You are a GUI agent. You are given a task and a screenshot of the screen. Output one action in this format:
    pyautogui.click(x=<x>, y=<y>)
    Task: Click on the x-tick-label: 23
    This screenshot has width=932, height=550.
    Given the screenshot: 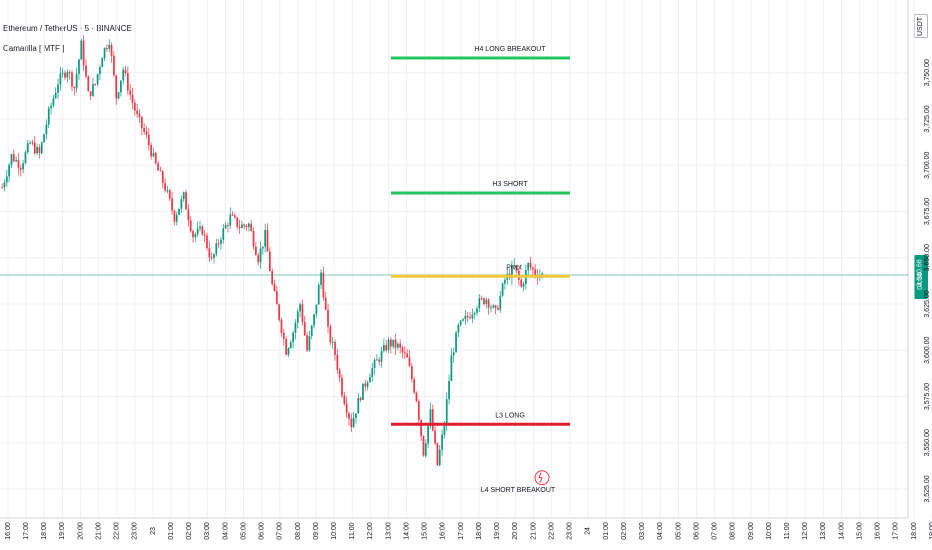 What is the action you would take?
    pyautogui.click(x=153, y=531)
    